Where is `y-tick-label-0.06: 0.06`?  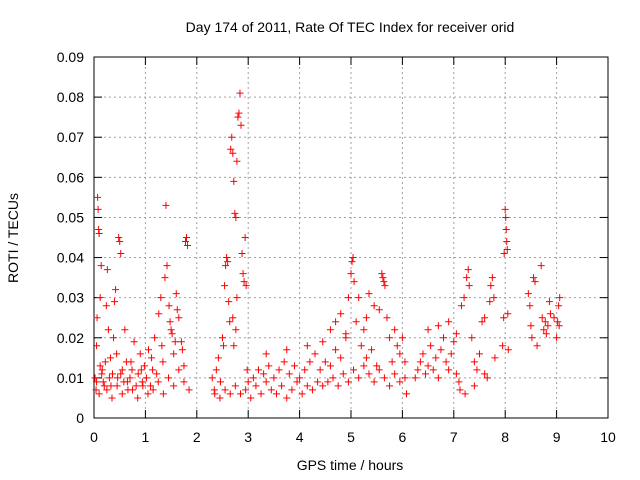
y-tick-label-0.06: 0.06 is located at coordinates (70, 177).